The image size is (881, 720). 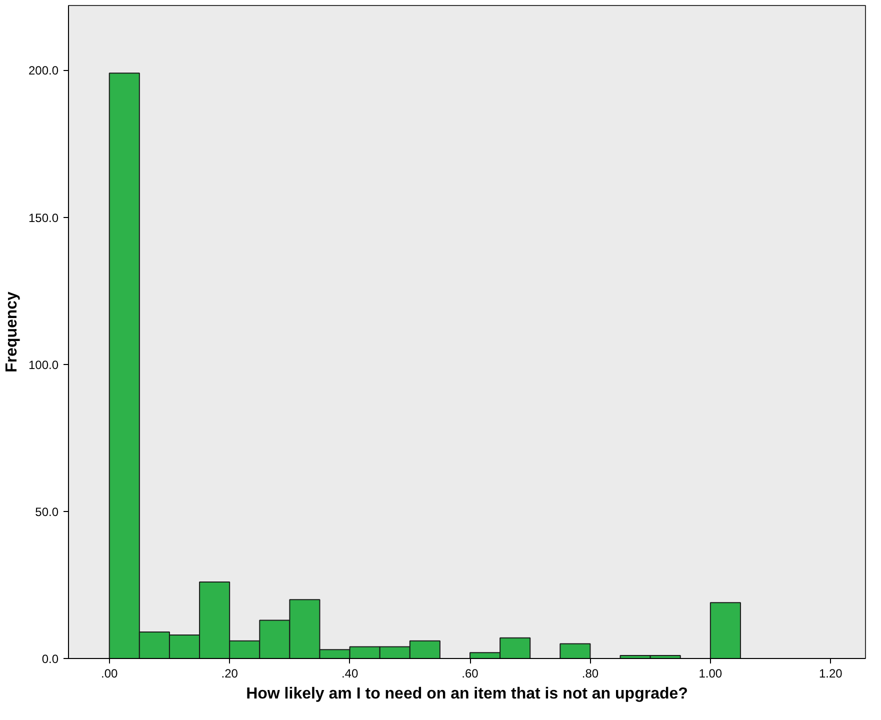 I want to click on y-axis-title: Frequency, so click(x=11, y=331).